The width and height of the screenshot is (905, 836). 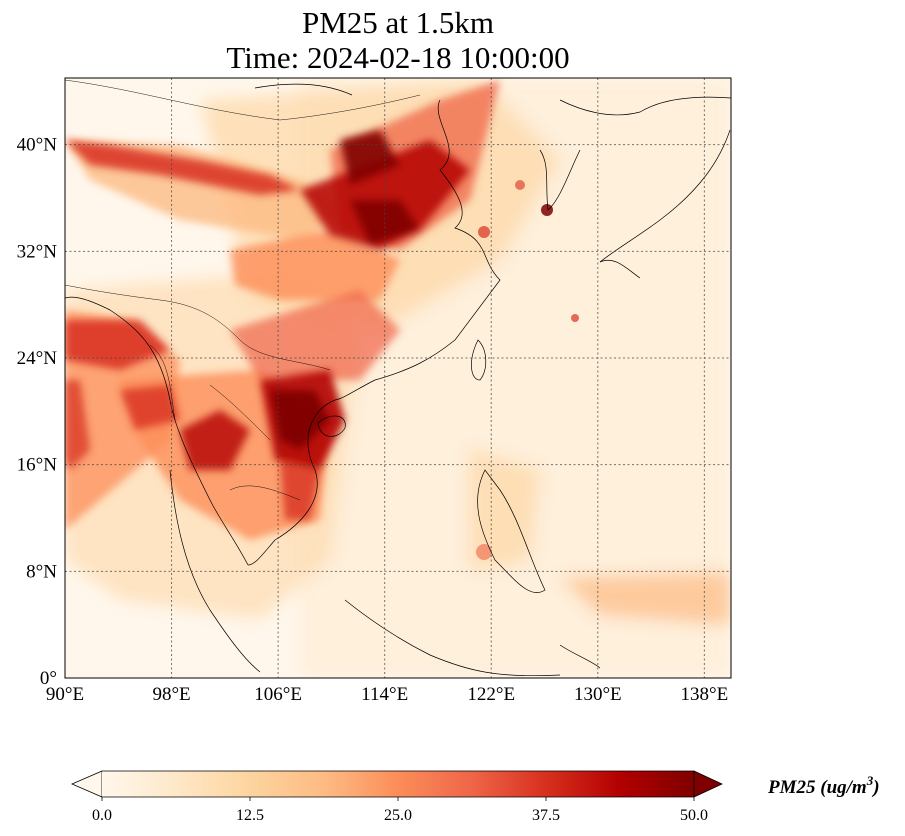 What do you see at coordinates (171, 694) in the screenshot?
I see `x-tick-label: 98°E` at bounding box center [171, 694].